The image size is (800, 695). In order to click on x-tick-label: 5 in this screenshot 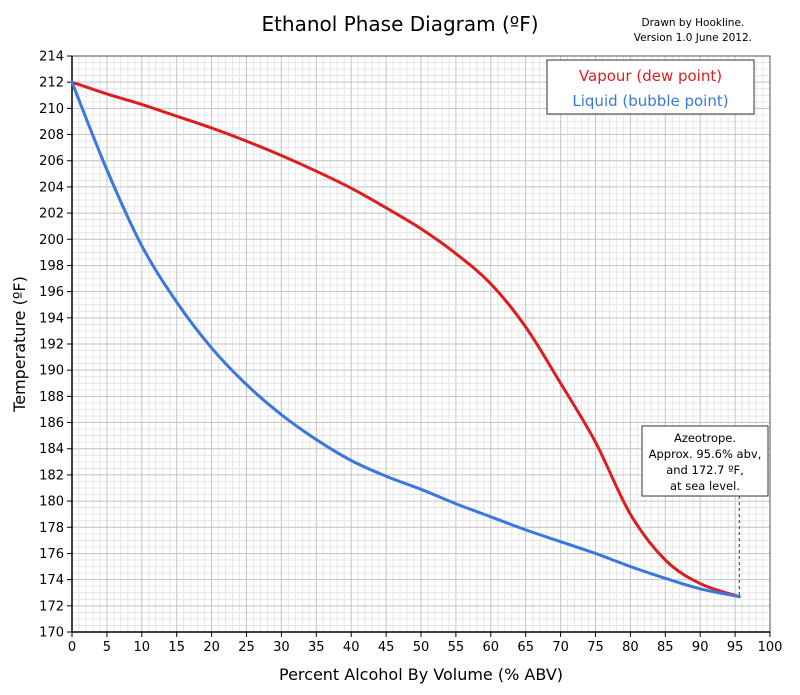, I will do `click(107, 647)`.